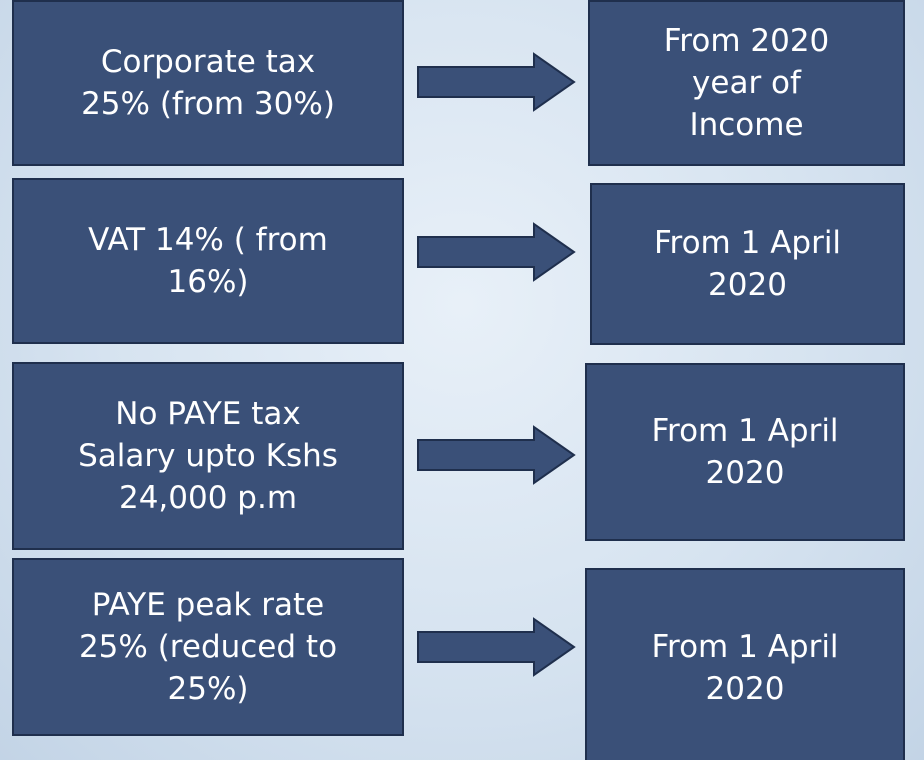 The height and width of the screenshot is (760, 924). I want to click on box-text: Income, so click(746, 125).